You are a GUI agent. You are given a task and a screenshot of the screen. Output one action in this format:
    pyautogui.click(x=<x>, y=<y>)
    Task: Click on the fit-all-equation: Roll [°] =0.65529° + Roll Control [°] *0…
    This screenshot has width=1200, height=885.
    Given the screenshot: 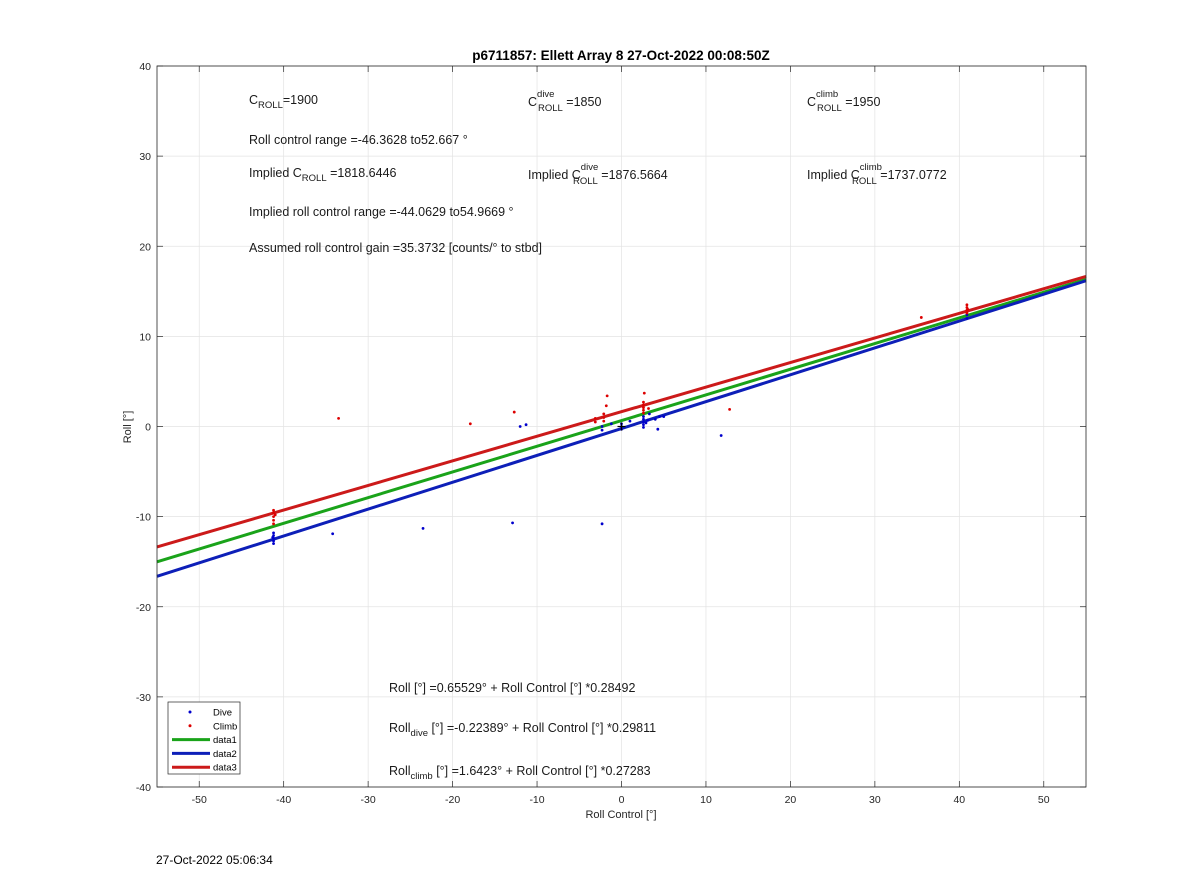 What is the action you would take?
    pyautogui.click(x=512, y=688)
    